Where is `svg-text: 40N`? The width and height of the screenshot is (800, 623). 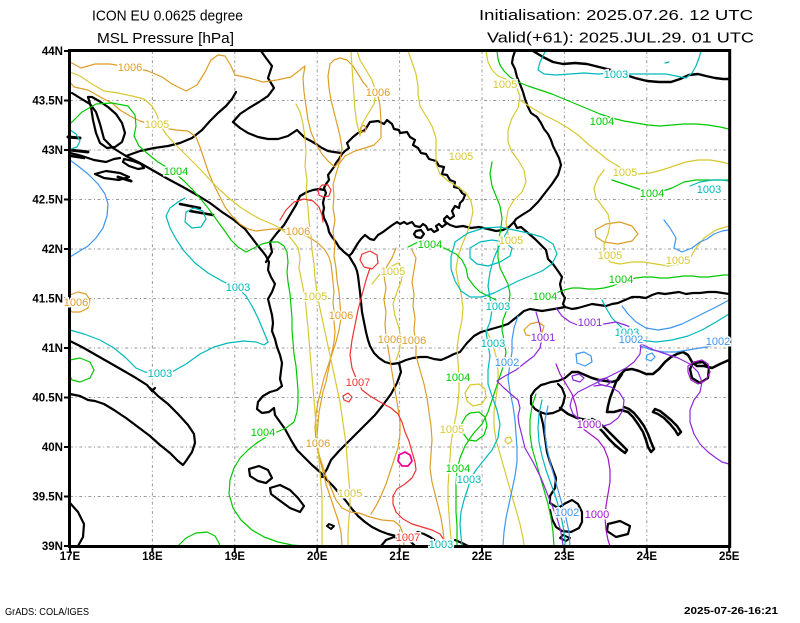 svg-text: 40N is located at coordinates (52, 448).